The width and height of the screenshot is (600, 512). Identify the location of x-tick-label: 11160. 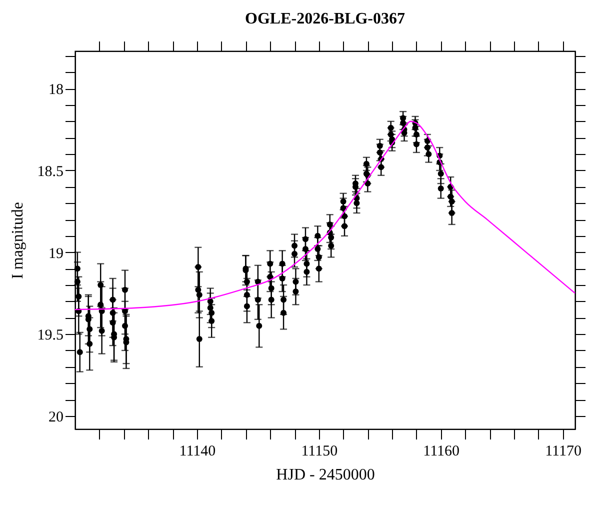
(441, 452).